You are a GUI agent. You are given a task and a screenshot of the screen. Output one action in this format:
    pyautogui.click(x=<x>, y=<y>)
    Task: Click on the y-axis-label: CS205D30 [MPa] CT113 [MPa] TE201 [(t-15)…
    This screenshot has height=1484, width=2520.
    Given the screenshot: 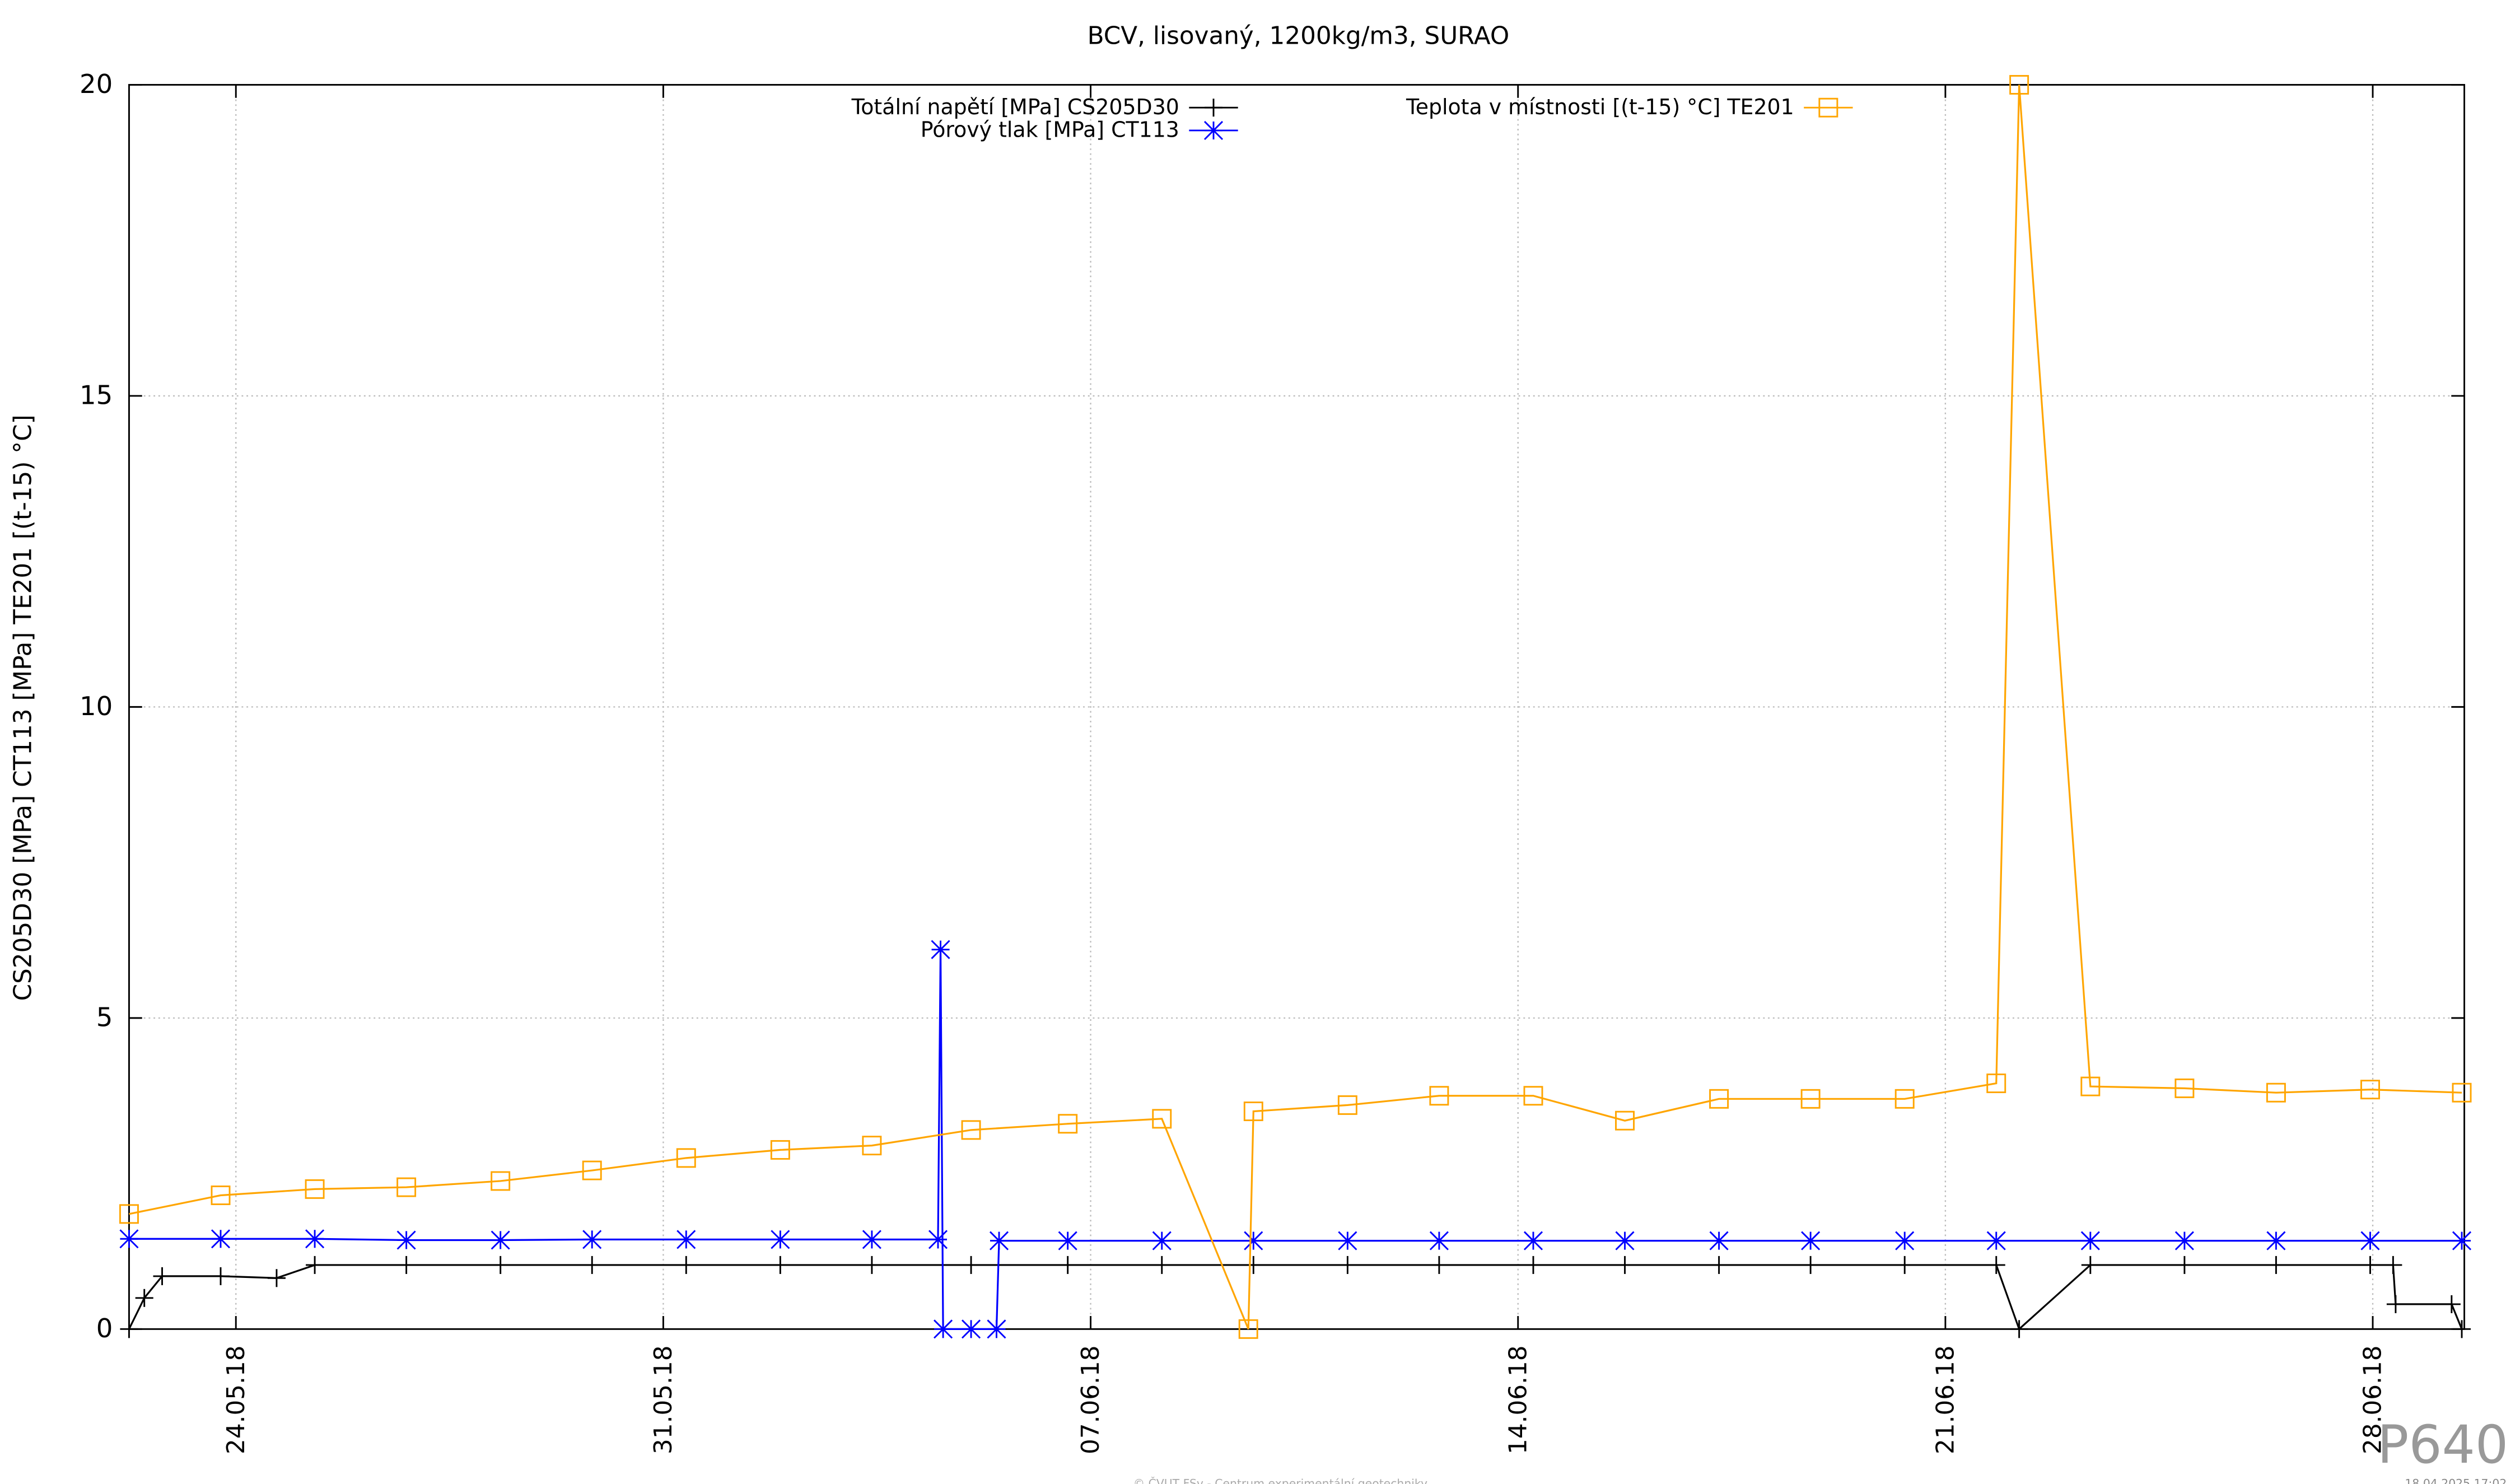 What is the action you would take?
    pyautogui.click(x=24, y=707)
    